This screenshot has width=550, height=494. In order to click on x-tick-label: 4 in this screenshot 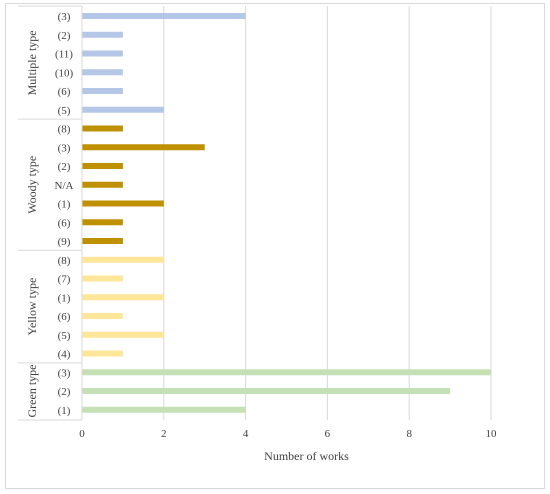, I will do `click(246, 434)`.